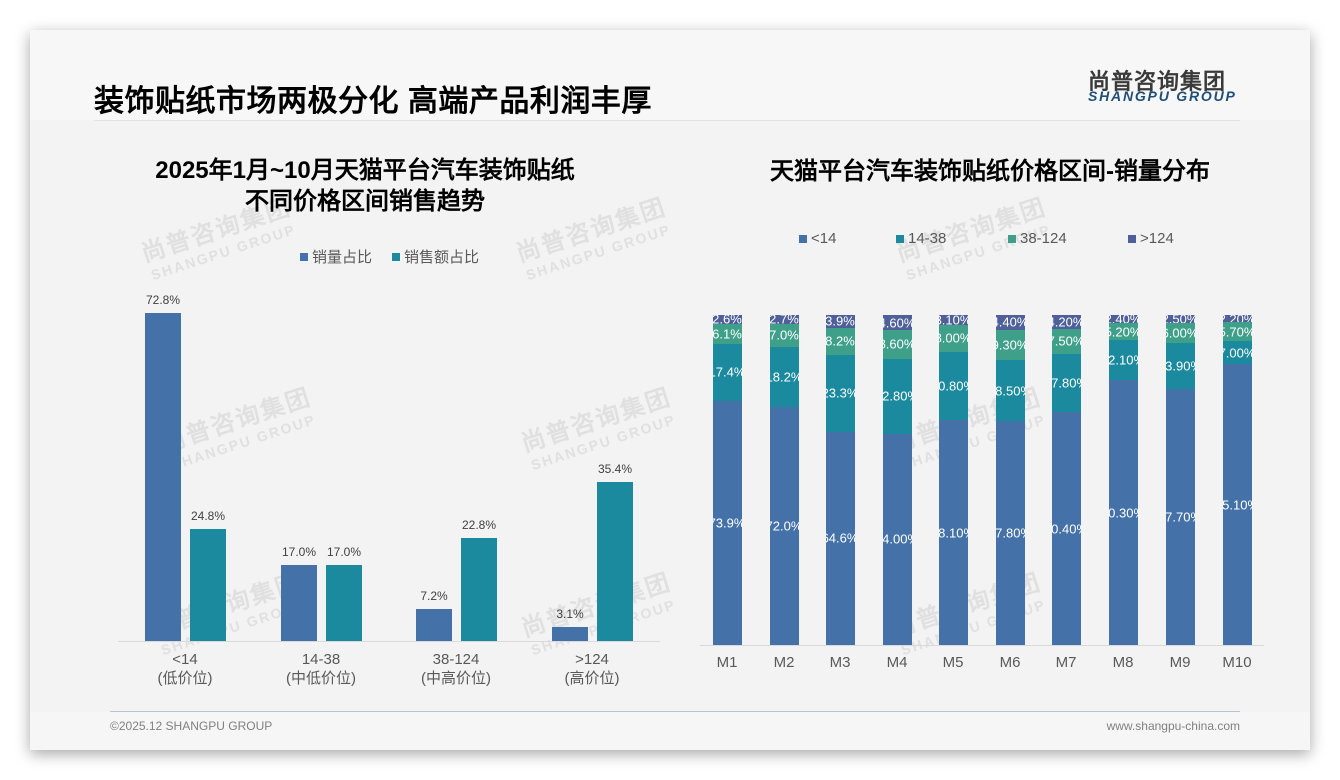 The height and width of the screenshot is (780, 1340). What do you see at coordinates (1010, 662) in the screenshot?
I see `month-label: M6` at bounding box center [1010, 662].